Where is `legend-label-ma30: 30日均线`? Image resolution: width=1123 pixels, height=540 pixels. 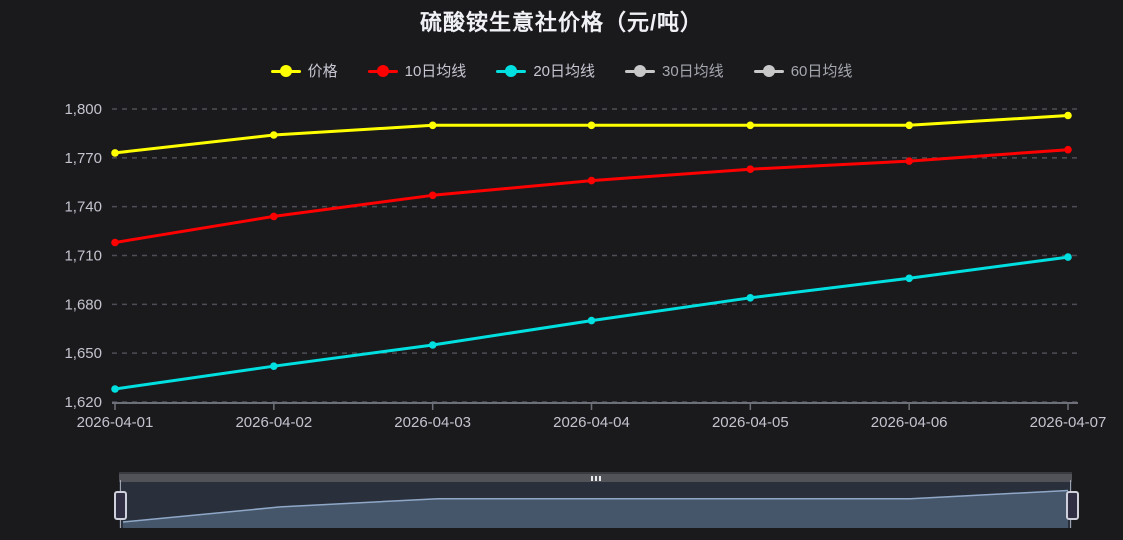
legend-label-ma30: 30日均线 is located at coordinates (693, 71).